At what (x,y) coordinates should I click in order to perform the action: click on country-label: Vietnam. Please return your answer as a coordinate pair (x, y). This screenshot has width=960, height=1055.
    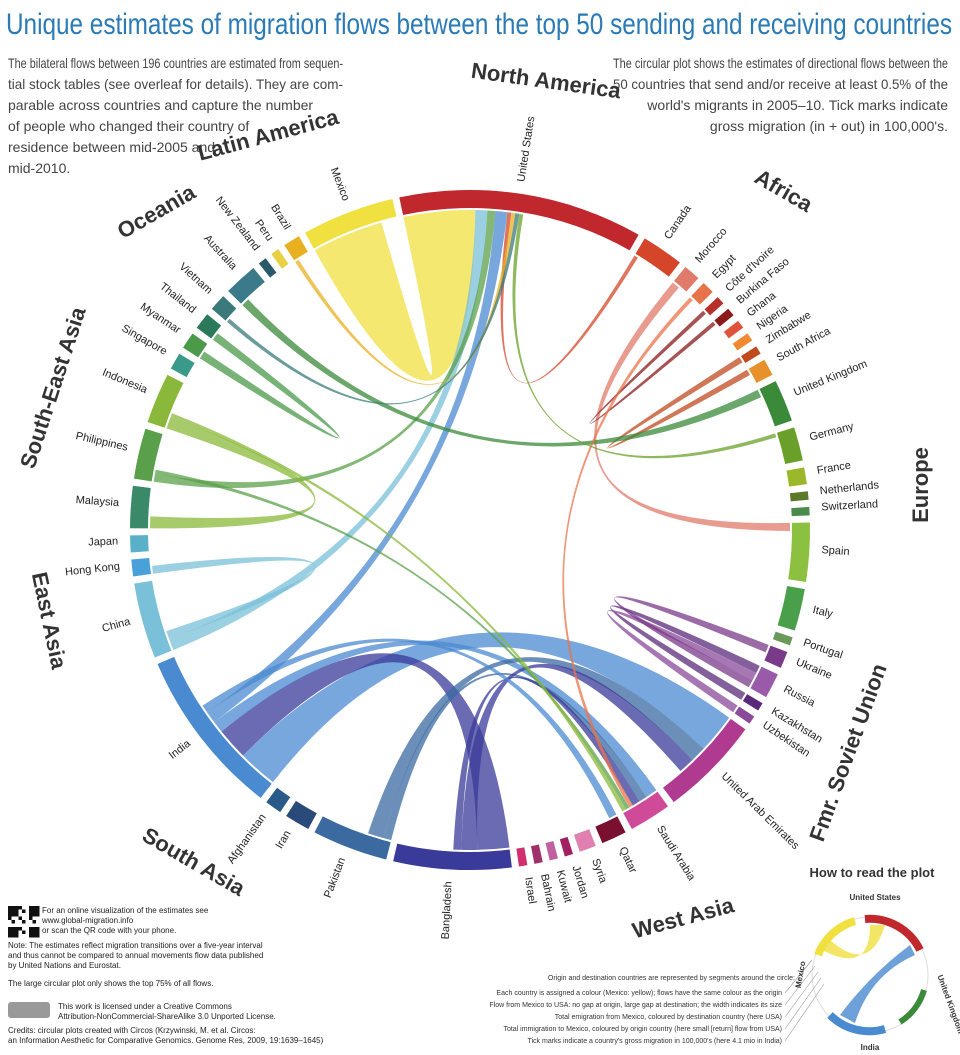
    Looking at the image, I should click on (196, 279).